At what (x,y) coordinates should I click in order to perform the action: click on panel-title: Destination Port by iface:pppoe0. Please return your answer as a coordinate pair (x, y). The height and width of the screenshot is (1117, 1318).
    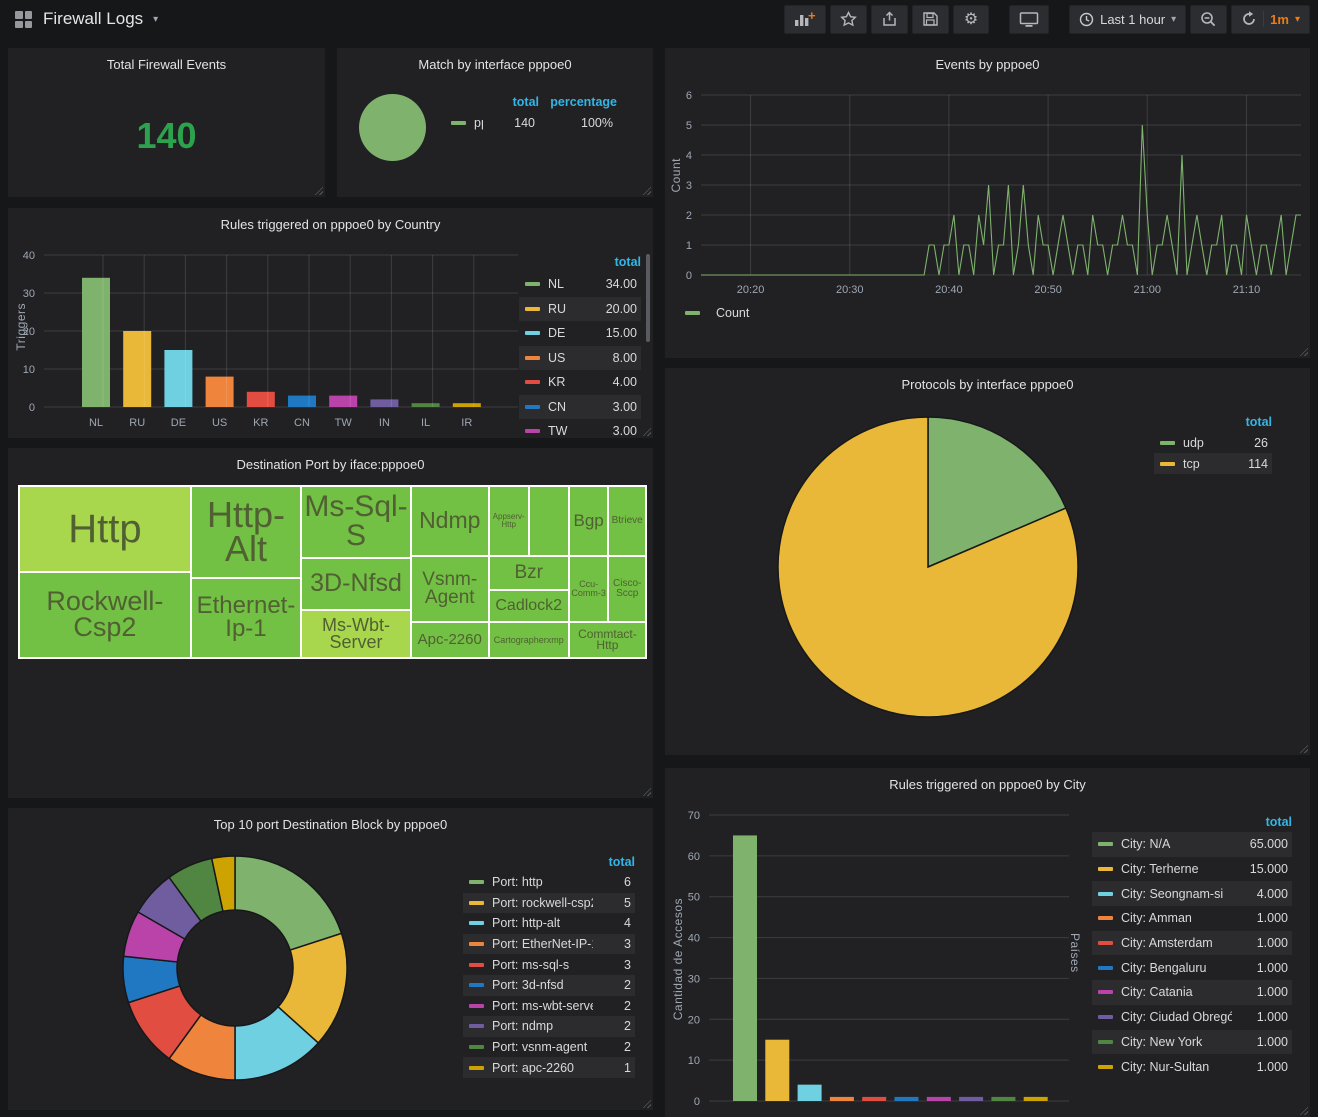
    Looking at the image, I should click on (330, 464).